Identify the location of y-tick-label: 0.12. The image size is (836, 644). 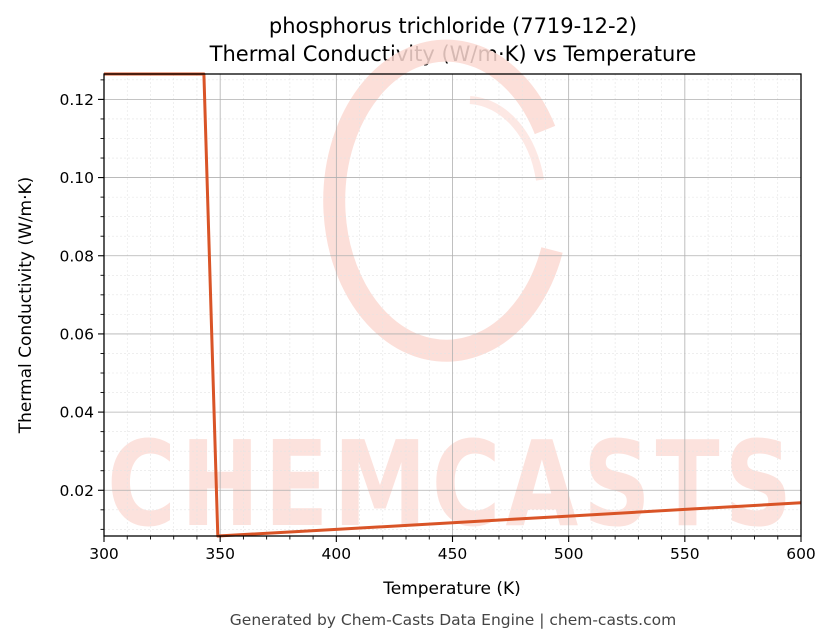
(76, 100).